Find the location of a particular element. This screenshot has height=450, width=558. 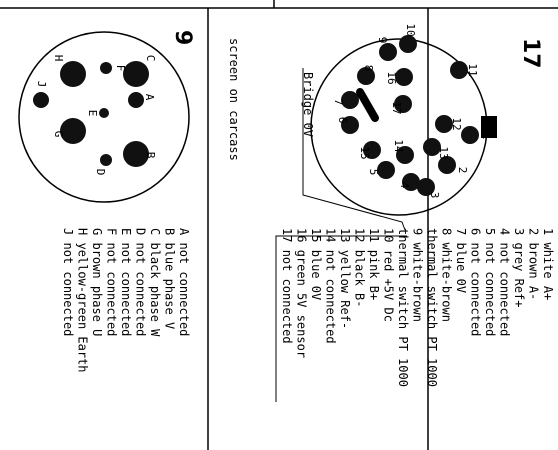

connector-17-title: 17 is located at coordinates (530, 53).